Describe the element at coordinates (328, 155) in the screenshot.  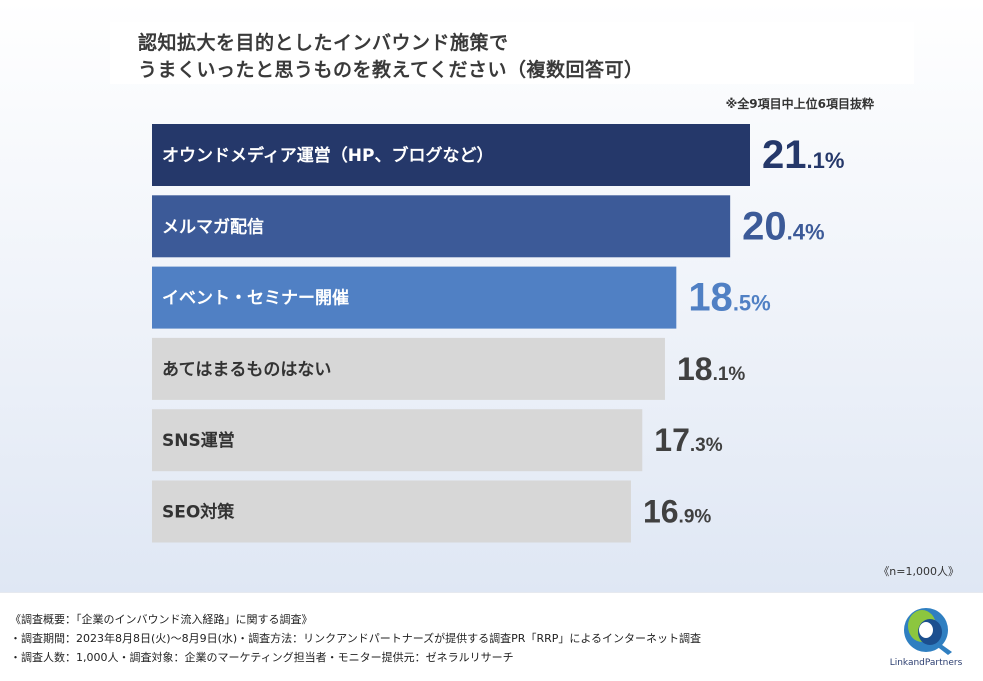
I see `category-label-1: オウンドメディア運営（HP、ブログなど）` at that location.